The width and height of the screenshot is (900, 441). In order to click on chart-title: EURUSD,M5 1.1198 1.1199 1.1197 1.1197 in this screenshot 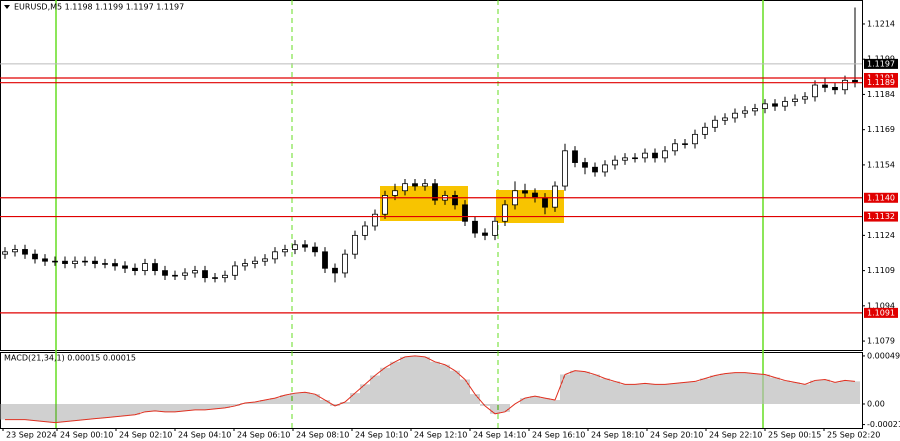, I will do `click(99, 7)`.